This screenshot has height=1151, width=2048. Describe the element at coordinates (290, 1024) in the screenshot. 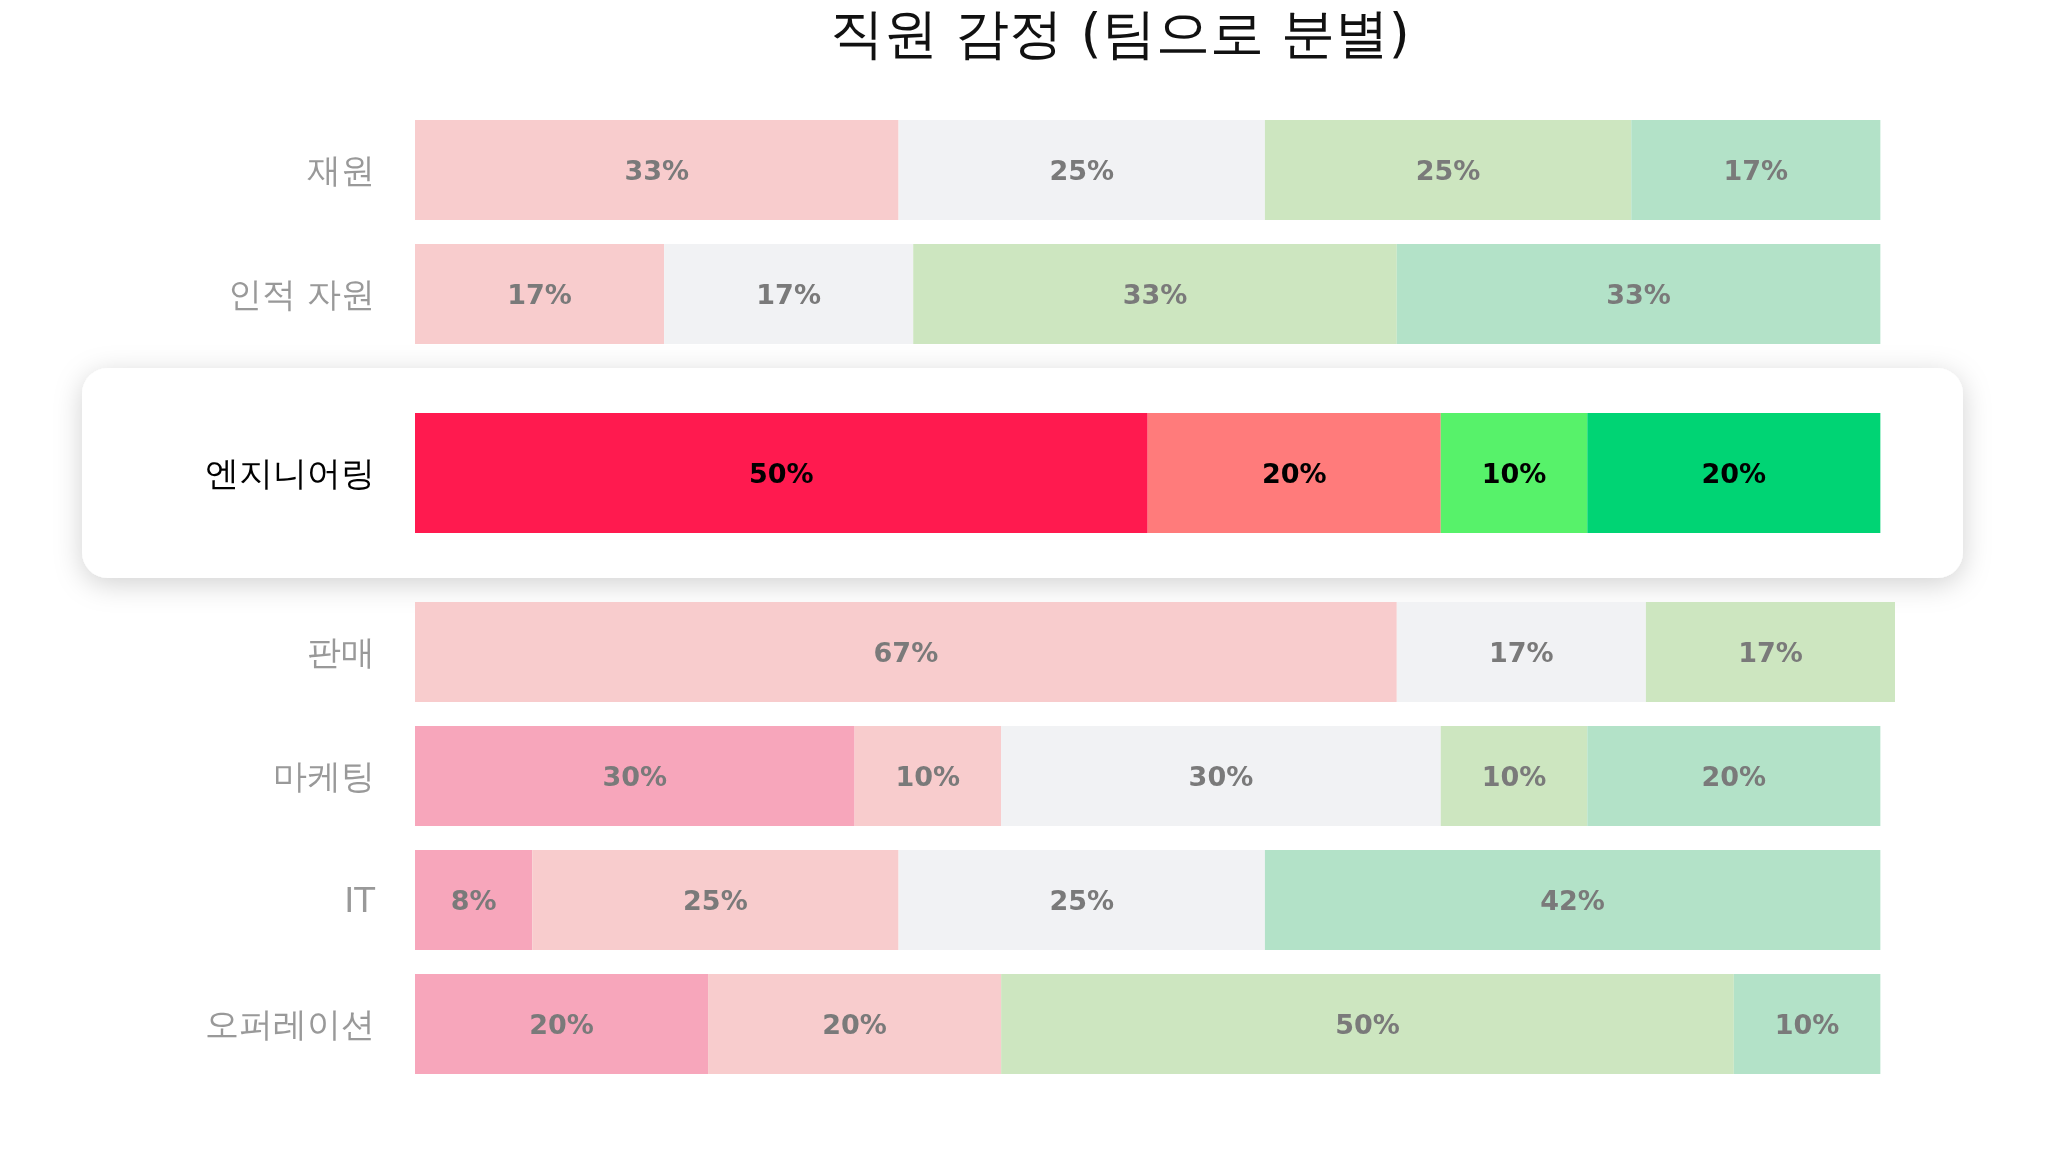

I see `y-tick-label: 오퍼레이션` at that location.